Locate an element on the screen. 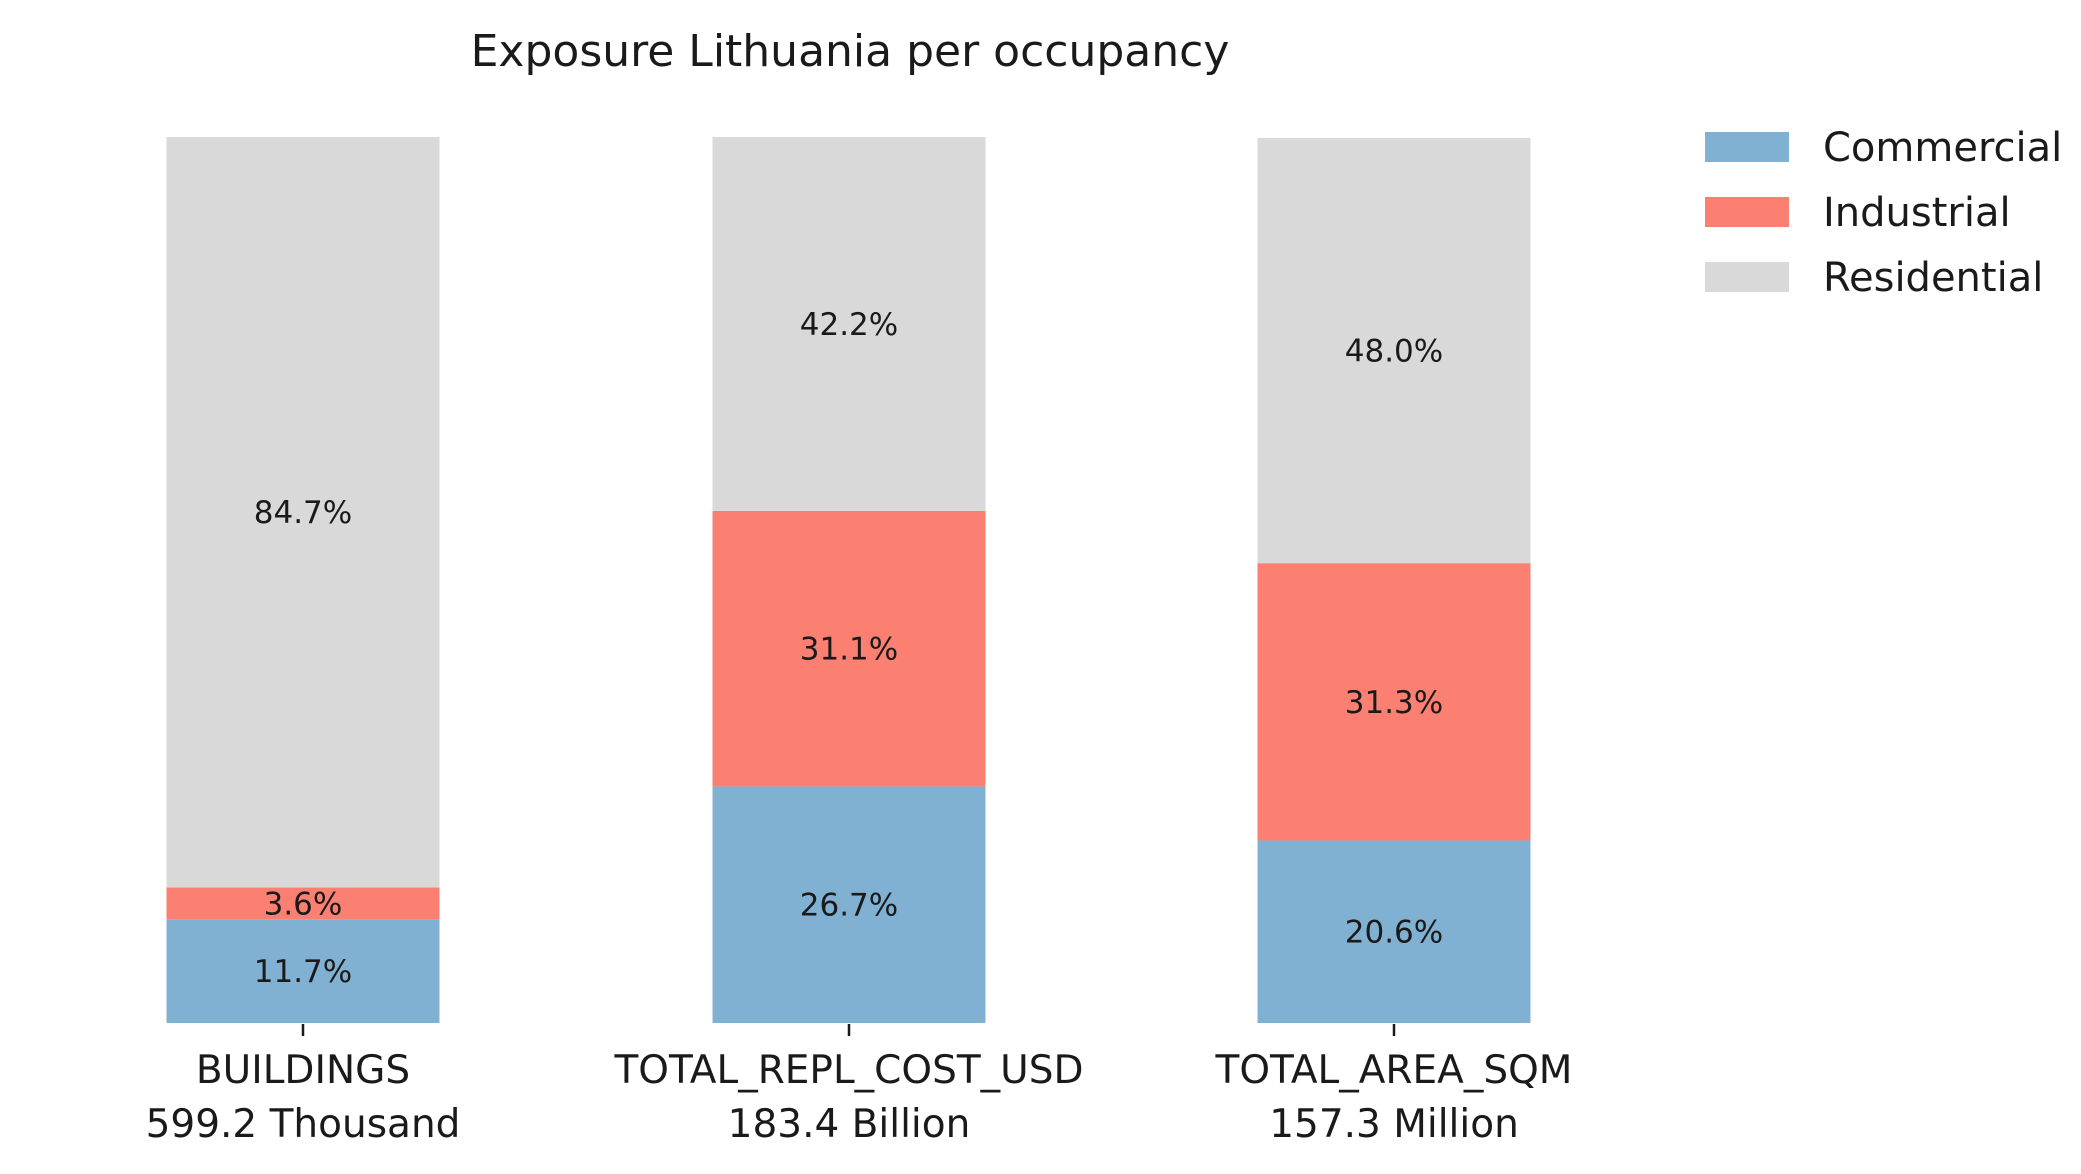 Image resolution: width=2081 pixels, height=1174 pixels. bar-segment-buildings-commercial is located at coordinates (303, 971).